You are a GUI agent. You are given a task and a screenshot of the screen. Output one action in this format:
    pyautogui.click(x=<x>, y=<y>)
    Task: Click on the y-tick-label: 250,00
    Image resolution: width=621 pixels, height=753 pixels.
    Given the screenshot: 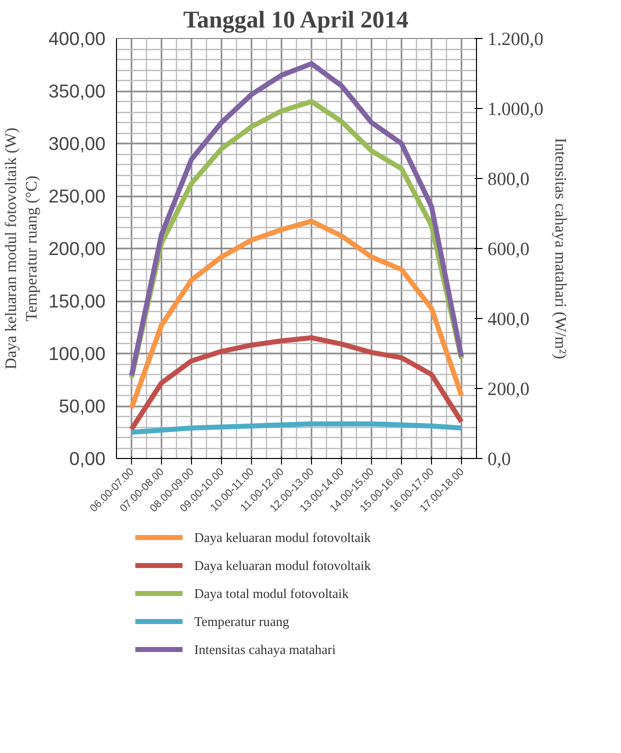 What is the action you would take?
    pyautogui.click(x=77, y=196)
    